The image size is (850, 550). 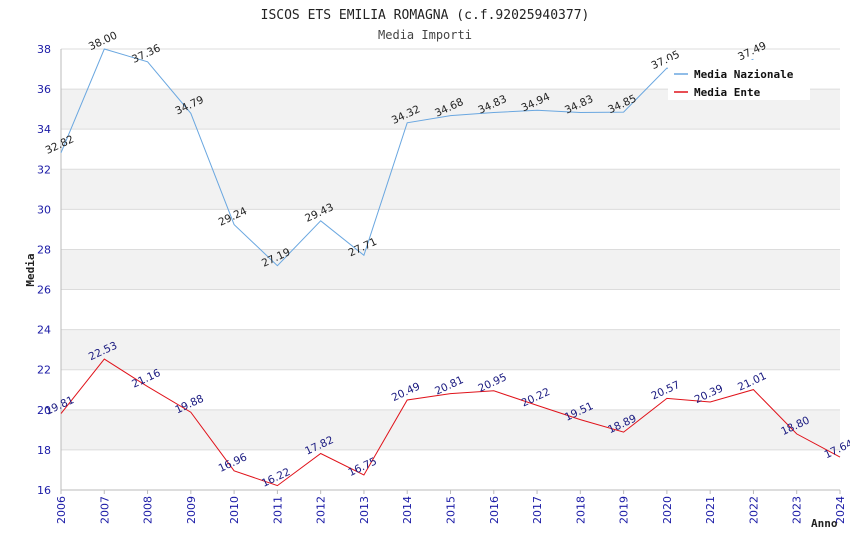 I want to click on legend-label-media-ente: Media Ente, so click(x=727, y=92).